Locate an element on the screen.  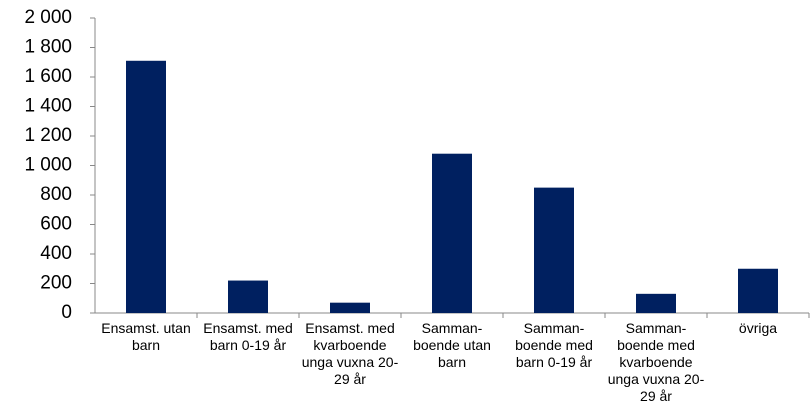
y-tick-label: 1 400 is located at coordinates (48, 106).